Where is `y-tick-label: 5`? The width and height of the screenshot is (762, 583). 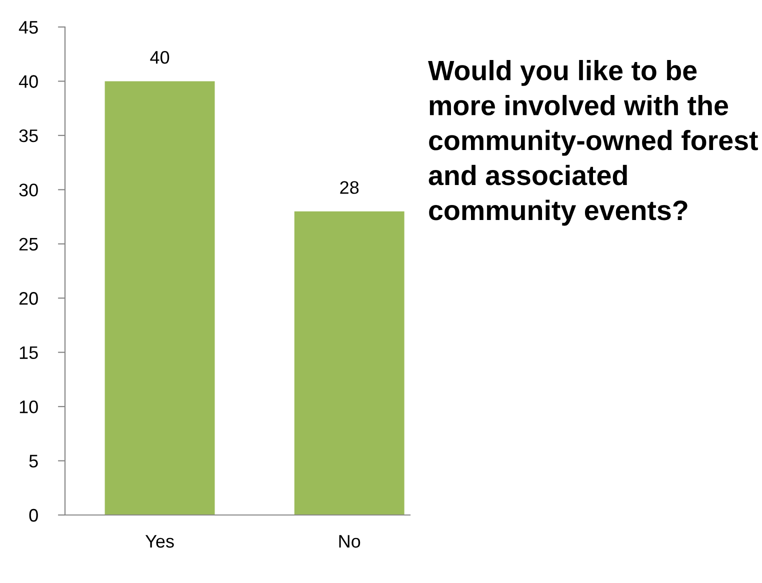
y-tick-label: 5 is located at coordinates (33, 461).